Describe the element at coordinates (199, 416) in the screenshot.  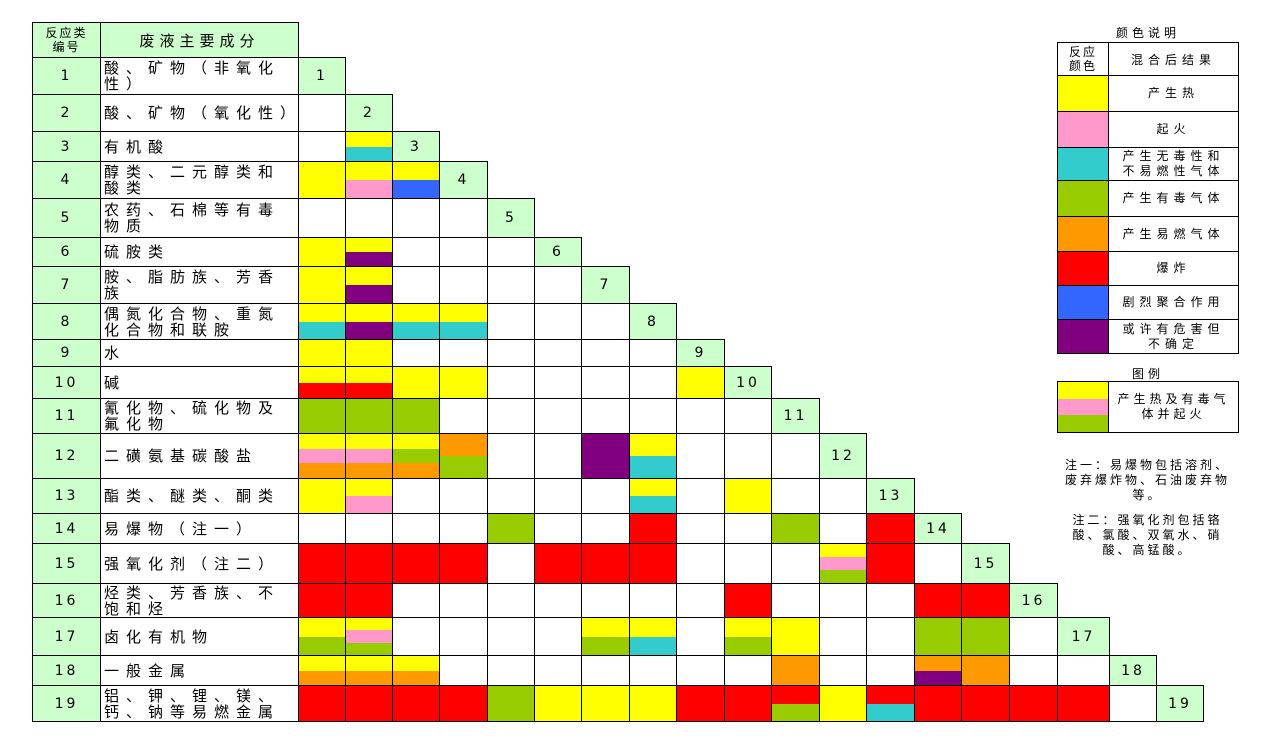
I see `row-name: 氰化物、硫化物及氟化物` at that location.